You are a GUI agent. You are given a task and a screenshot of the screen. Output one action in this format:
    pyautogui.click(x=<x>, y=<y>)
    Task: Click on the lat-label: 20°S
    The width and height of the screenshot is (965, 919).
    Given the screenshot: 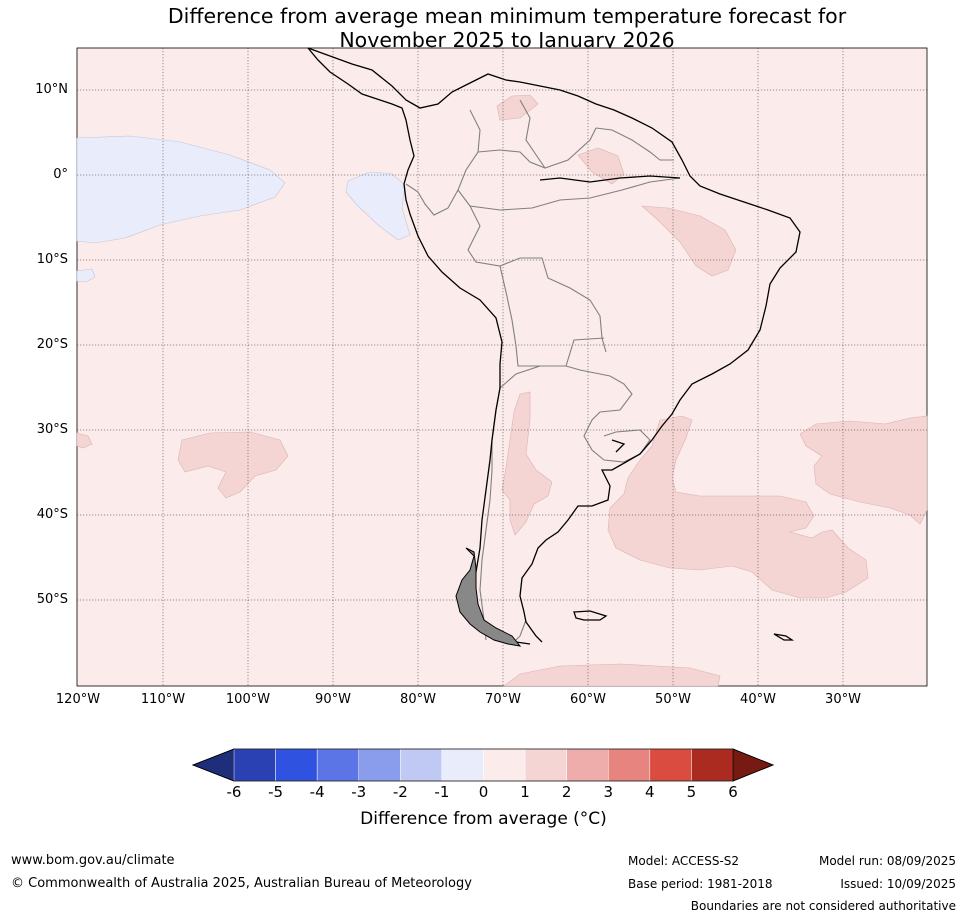 What is the action you would take?
    pyautogui.click(x=52, y=344)
    